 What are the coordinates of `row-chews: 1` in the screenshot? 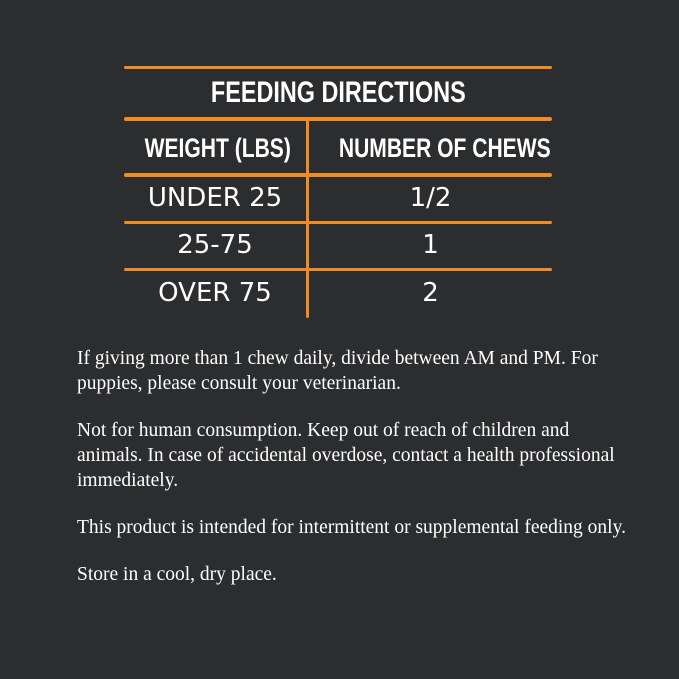 It's located at (430, 245).